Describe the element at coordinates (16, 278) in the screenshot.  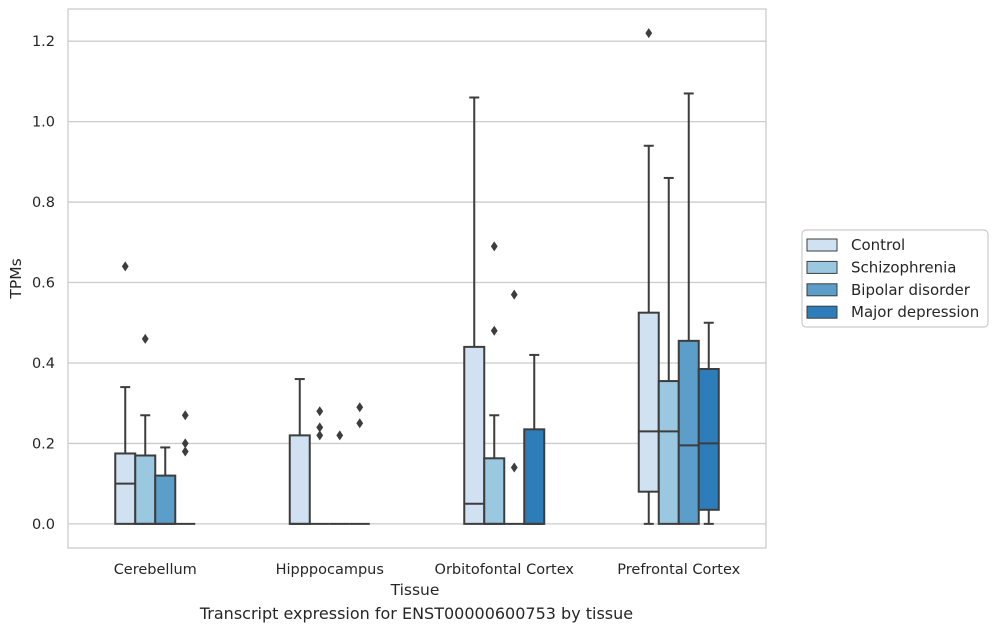
I see `y-axis-title: TPMs` at that location.